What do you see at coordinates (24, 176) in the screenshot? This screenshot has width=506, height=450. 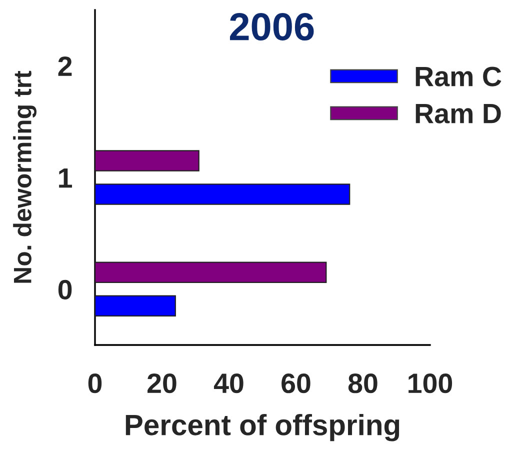 I see `y-axis-title: No. deworming trt` at bounding box center [24, 176].